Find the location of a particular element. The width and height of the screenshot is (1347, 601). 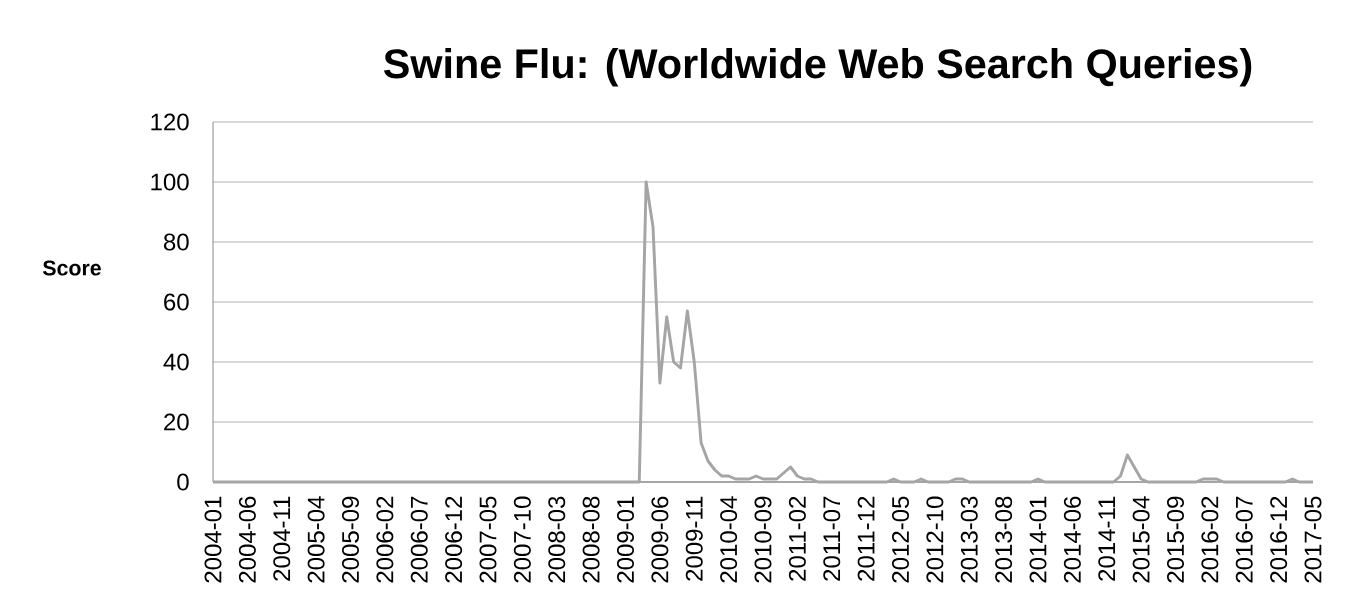

x-tick-label: 2010-09 is located at coordinates (763, 539).